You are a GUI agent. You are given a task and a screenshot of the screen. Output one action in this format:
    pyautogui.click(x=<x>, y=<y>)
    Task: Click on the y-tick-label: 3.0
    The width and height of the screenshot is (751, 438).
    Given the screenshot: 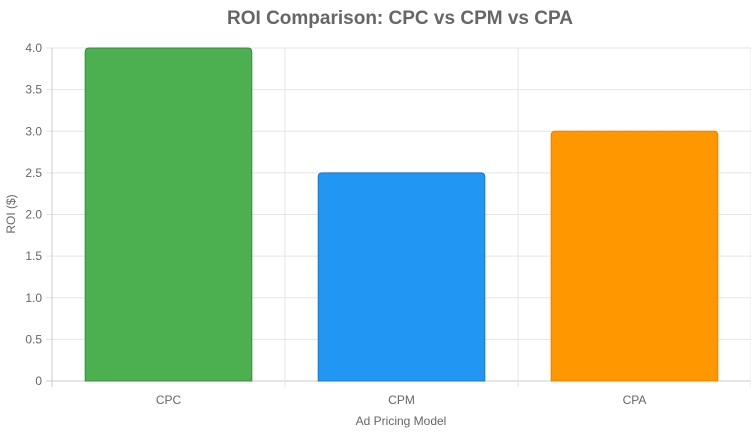 What is the action you would take?
    pyautogui.click(x=33, y=131)
    